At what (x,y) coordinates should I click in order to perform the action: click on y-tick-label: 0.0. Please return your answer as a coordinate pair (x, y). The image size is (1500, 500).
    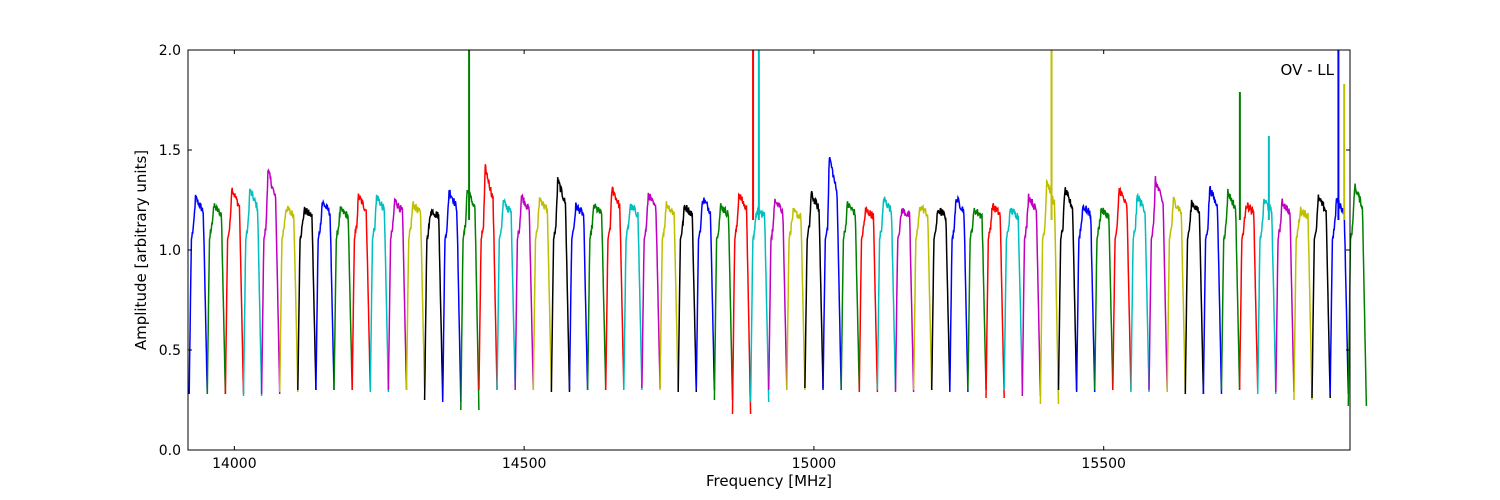
    Looking at the image, I should click on (170, 451).